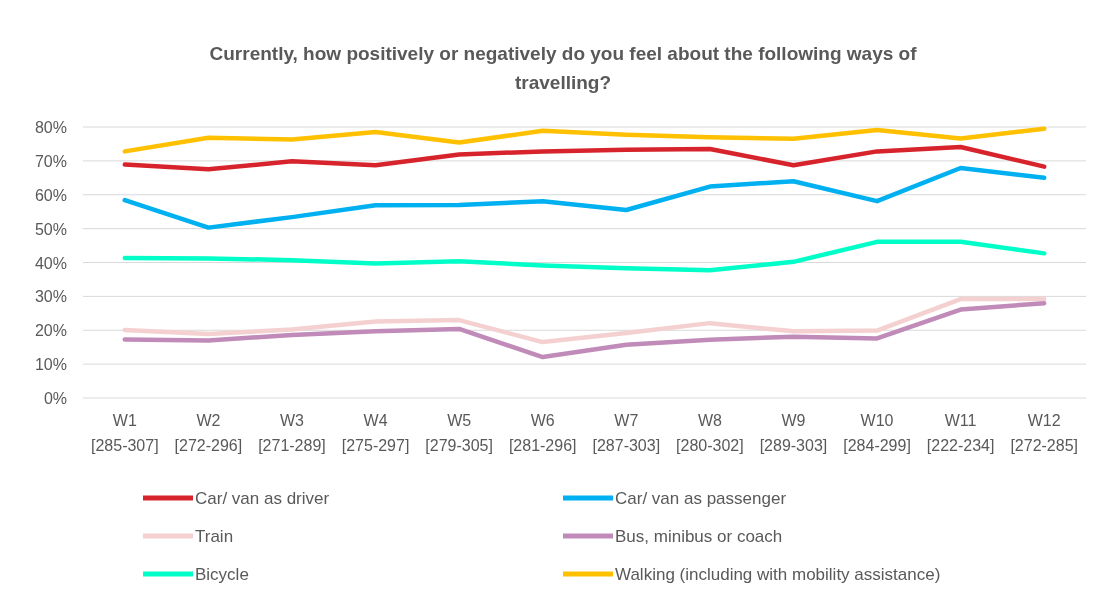  What do you see at coordinates (214, 536) in the screenshot?
I see `legend-label: Train` at bounding box center [214, 536].